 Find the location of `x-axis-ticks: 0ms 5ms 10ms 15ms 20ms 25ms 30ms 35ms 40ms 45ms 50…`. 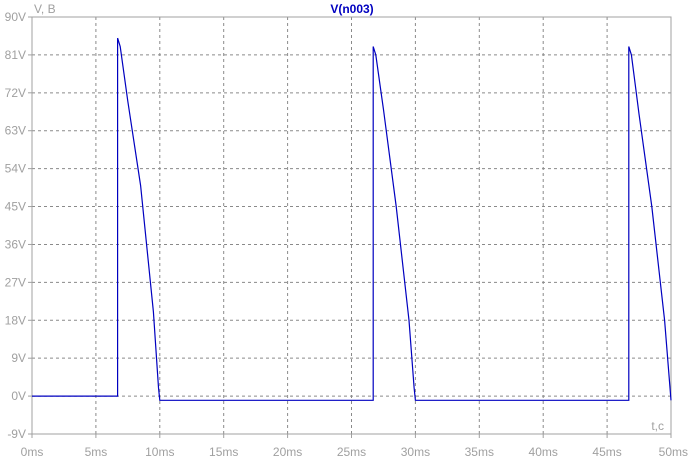

x-axis-ticks: 0ms 5ms 10ms 15ms 20ms 25ms 30ms 35ms 40ms 45ms 50… is located at coordinates (354, 446).